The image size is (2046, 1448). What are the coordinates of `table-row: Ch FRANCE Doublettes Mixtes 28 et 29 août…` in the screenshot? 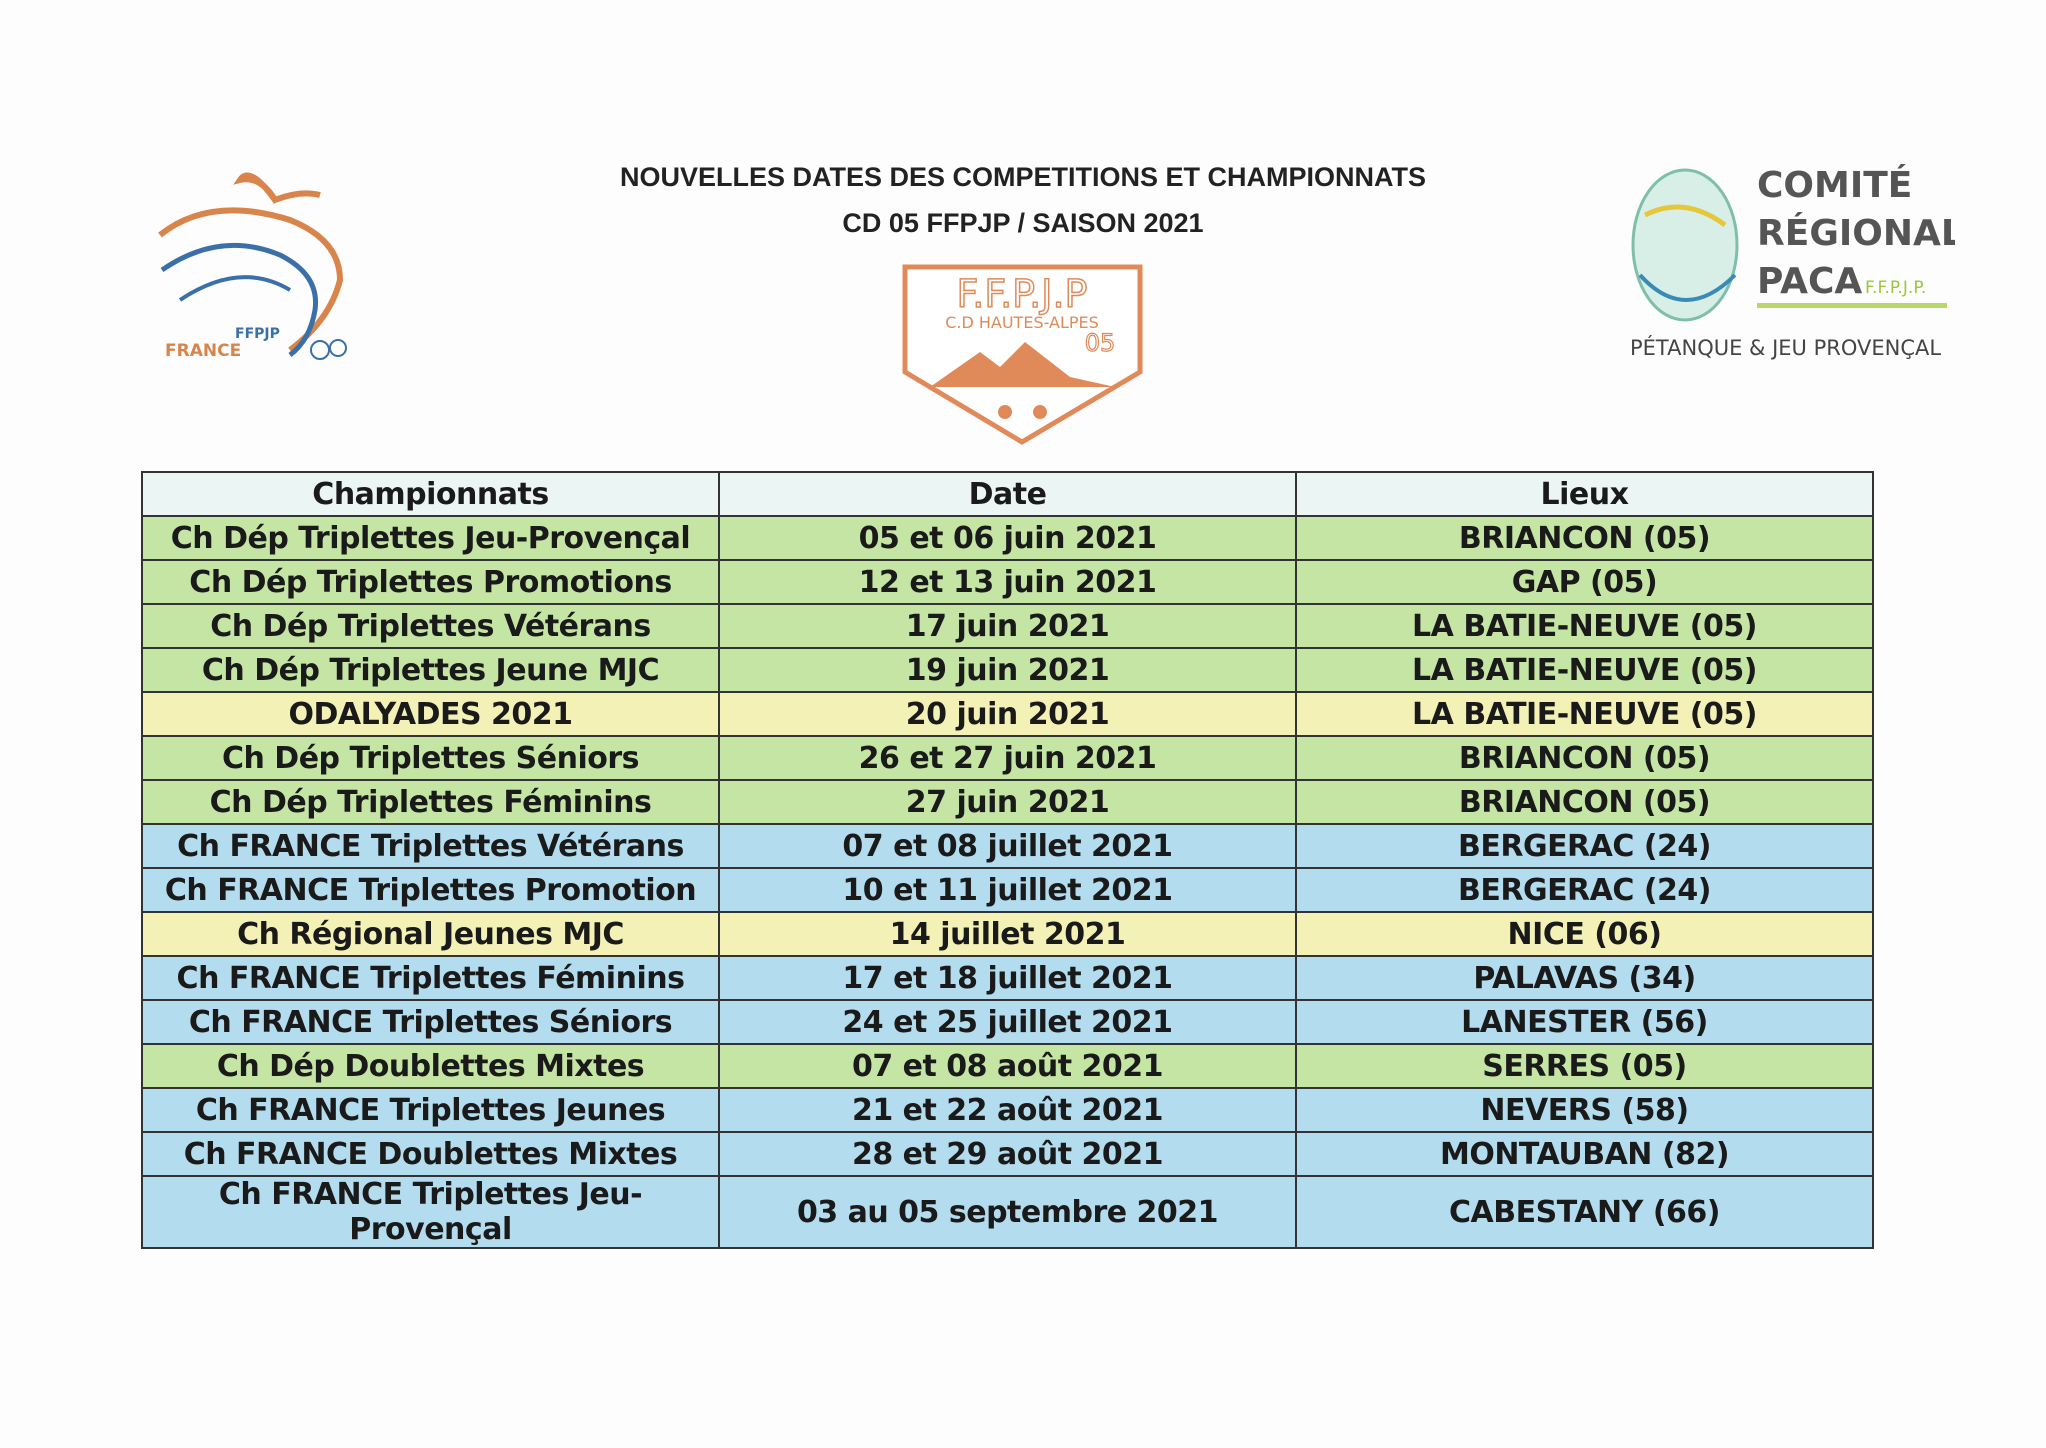 It's located at (1007, 1154).